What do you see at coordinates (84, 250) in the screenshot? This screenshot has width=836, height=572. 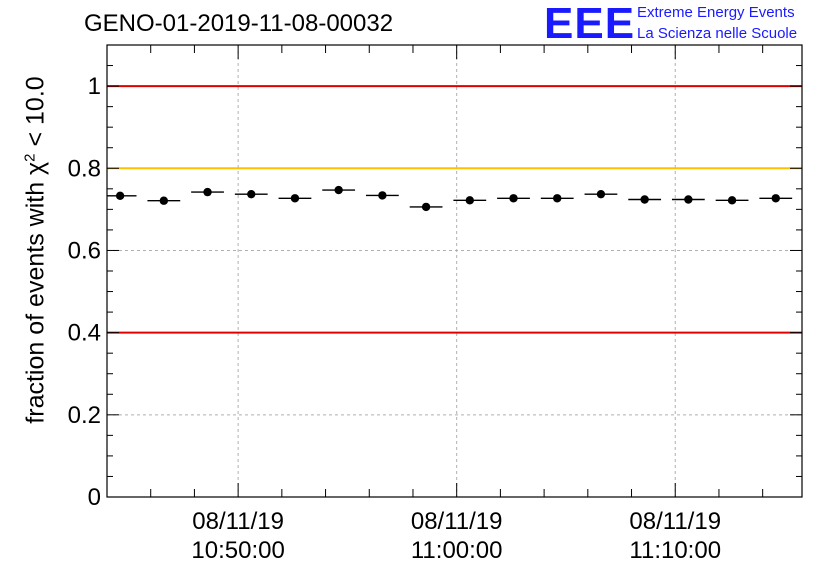 I see `y-tick-label: 0.6` at bounding box center [84, 250].